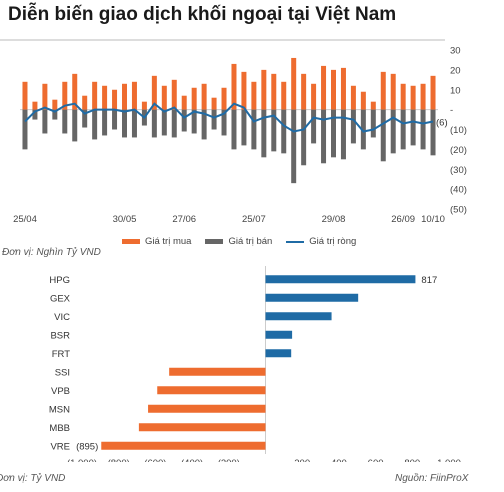 The height and width of the screenshot is (492, 504). Describe the element at coordinates (412, 460) in the screenshot. I see `x-tick-label: 800` at that location.